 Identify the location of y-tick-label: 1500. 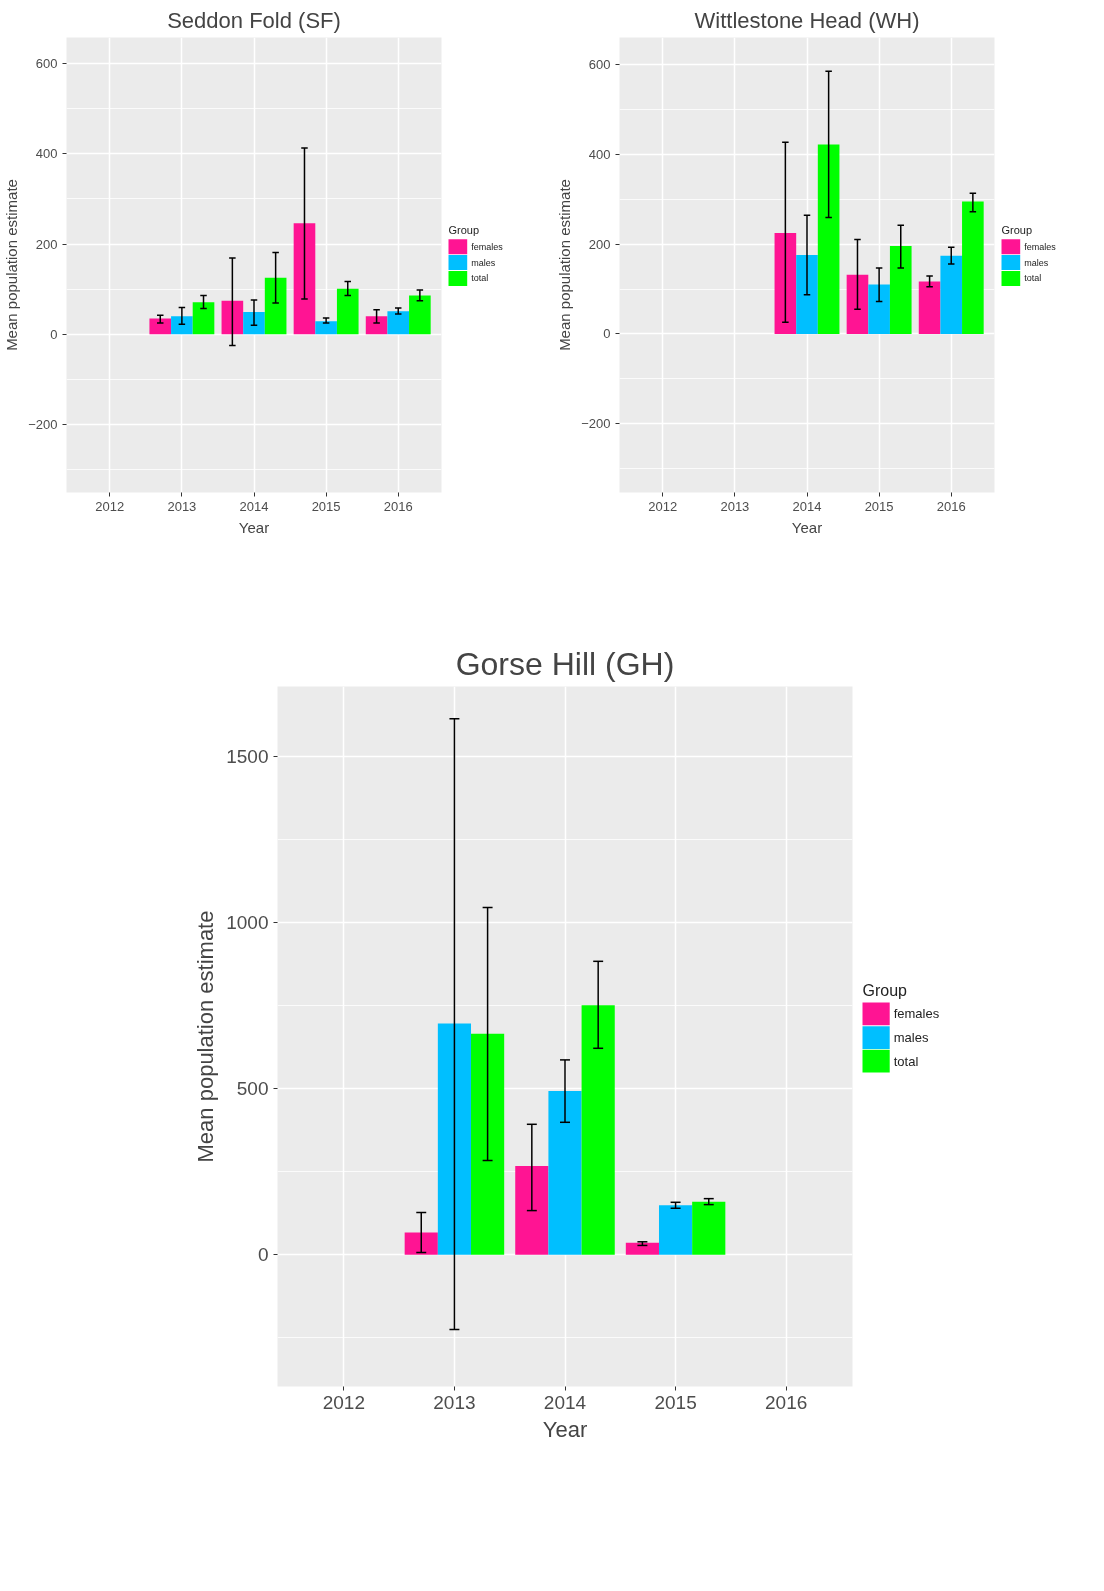
(247, 757).